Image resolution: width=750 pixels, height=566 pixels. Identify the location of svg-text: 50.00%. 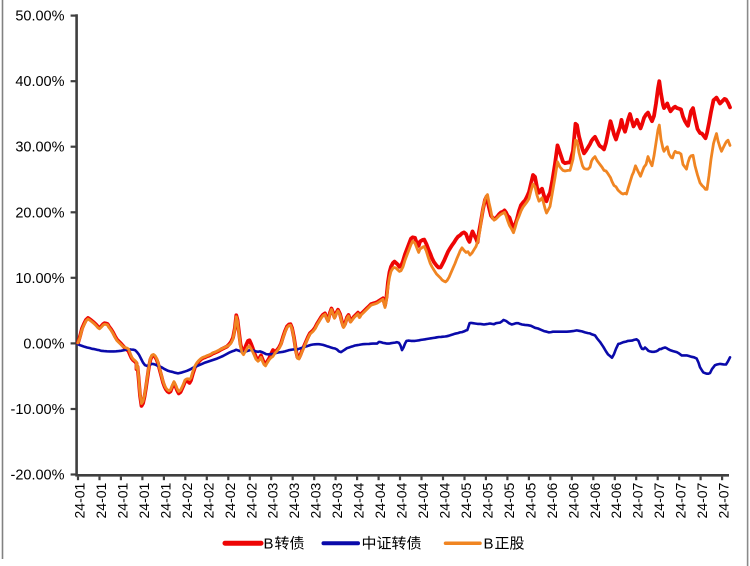
(39, 17).